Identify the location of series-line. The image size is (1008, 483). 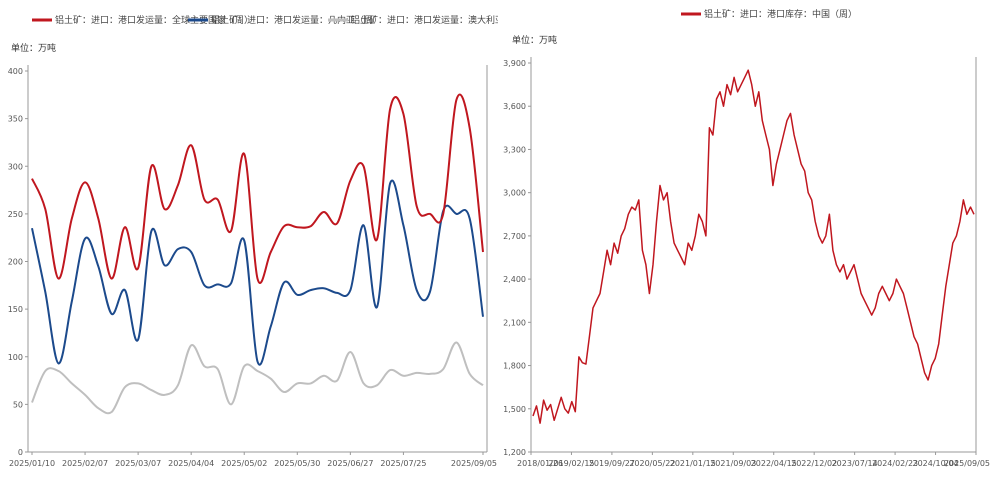
(257, 378).